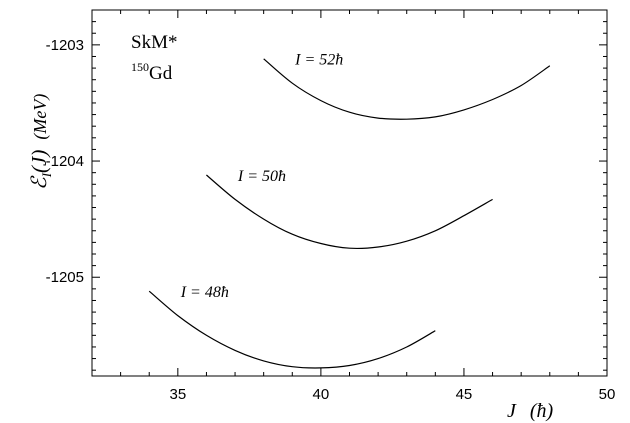 The height and width of the screenshot is (423, 630). I want to click on y-tick-labels: -1203 -1204 -1205, so click(65, 161).